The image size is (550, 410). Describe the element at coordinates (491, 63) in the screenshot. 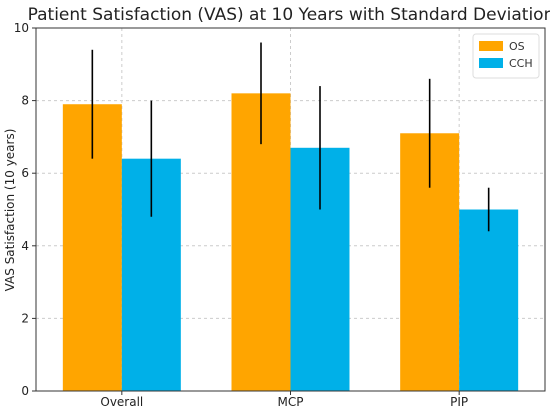

I see `legend-swatch-cch` at that location.